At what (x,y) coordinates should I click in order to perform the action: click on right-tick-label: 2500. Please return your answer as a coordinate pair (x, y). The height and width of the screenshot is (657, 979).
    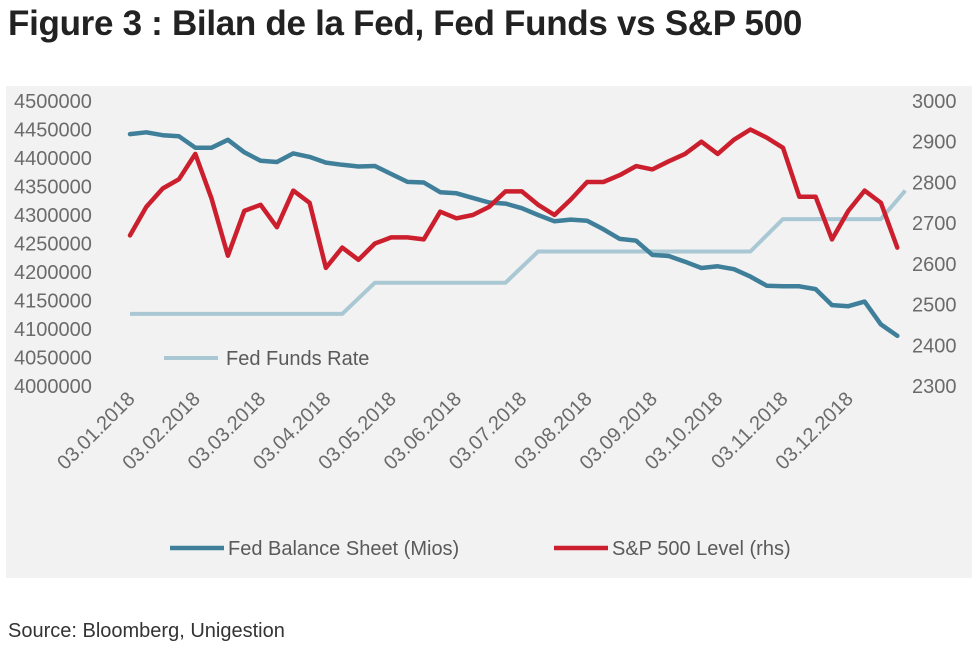
    Looking at the image, I should click on (934, 306).